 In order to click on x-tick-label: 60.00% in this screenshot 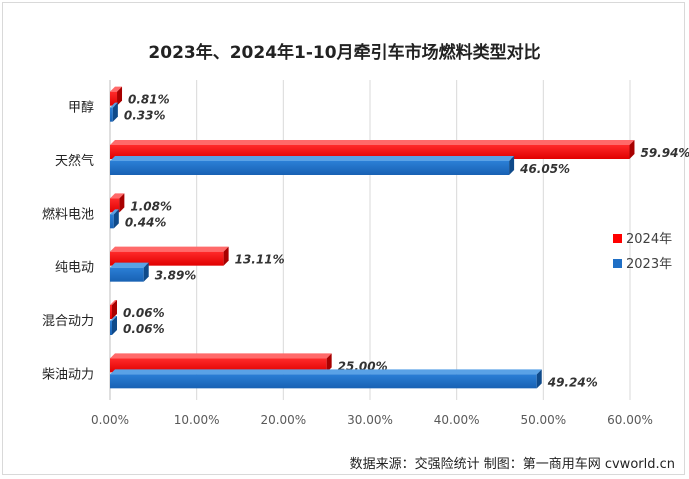, I will do `click(630, 420)`.